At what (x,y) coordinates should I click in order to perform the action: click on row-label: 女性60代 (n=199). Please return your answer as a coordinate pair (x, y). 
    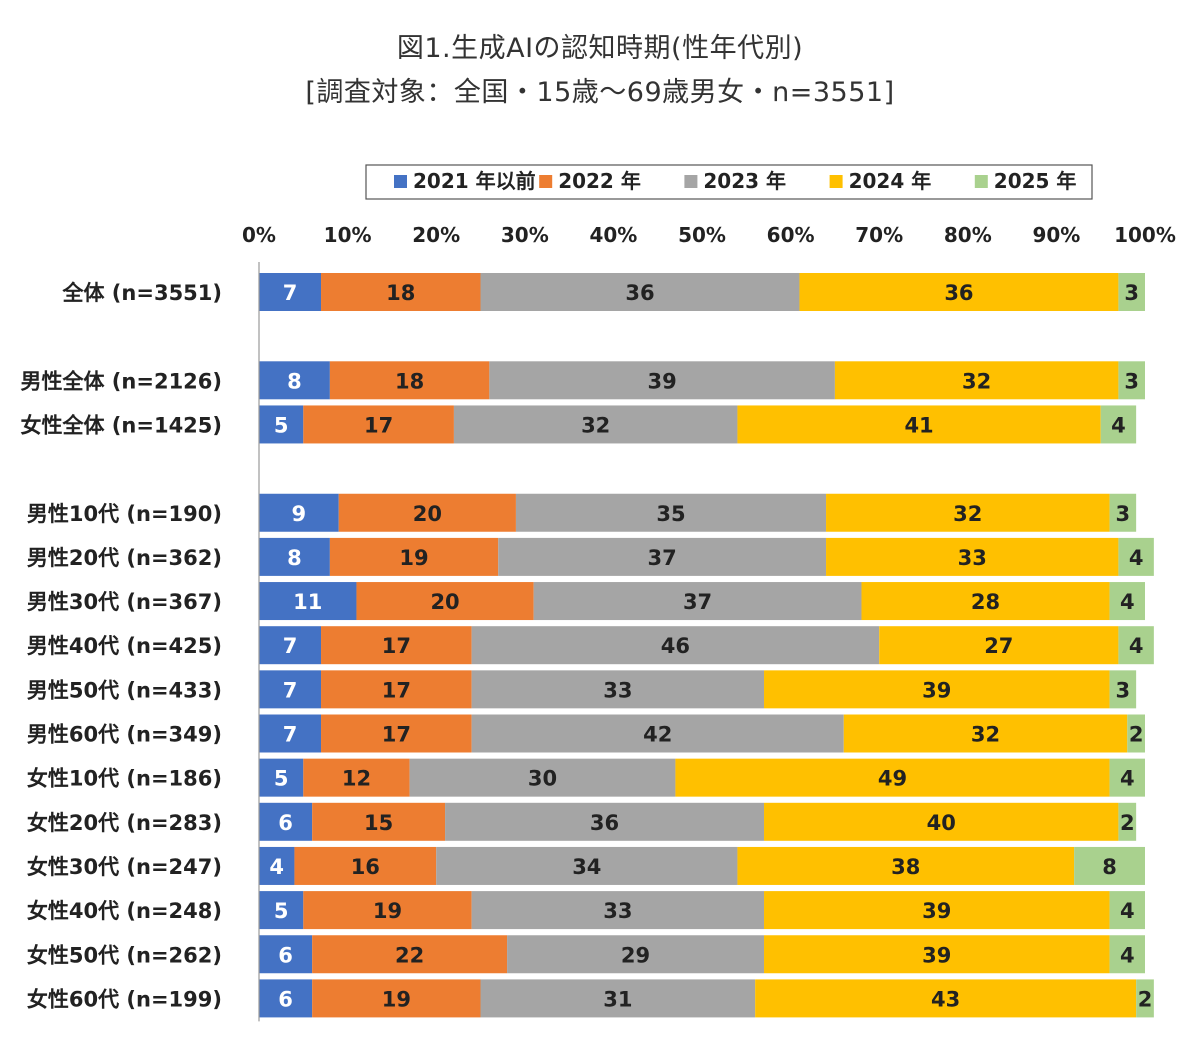
    Looking at the image, I should click on (124, 999).